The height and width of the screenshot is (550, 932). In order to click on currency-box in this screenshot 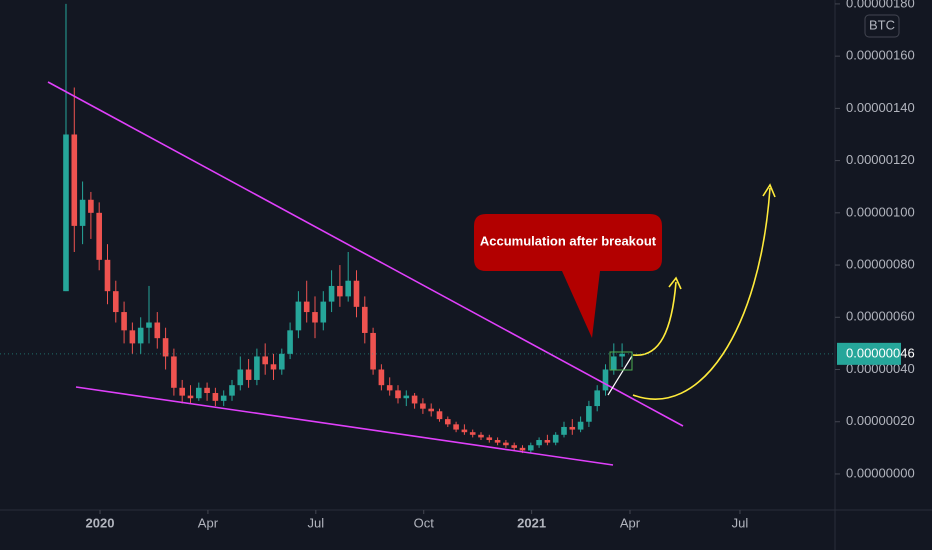, I will do `click(882, 26)`.